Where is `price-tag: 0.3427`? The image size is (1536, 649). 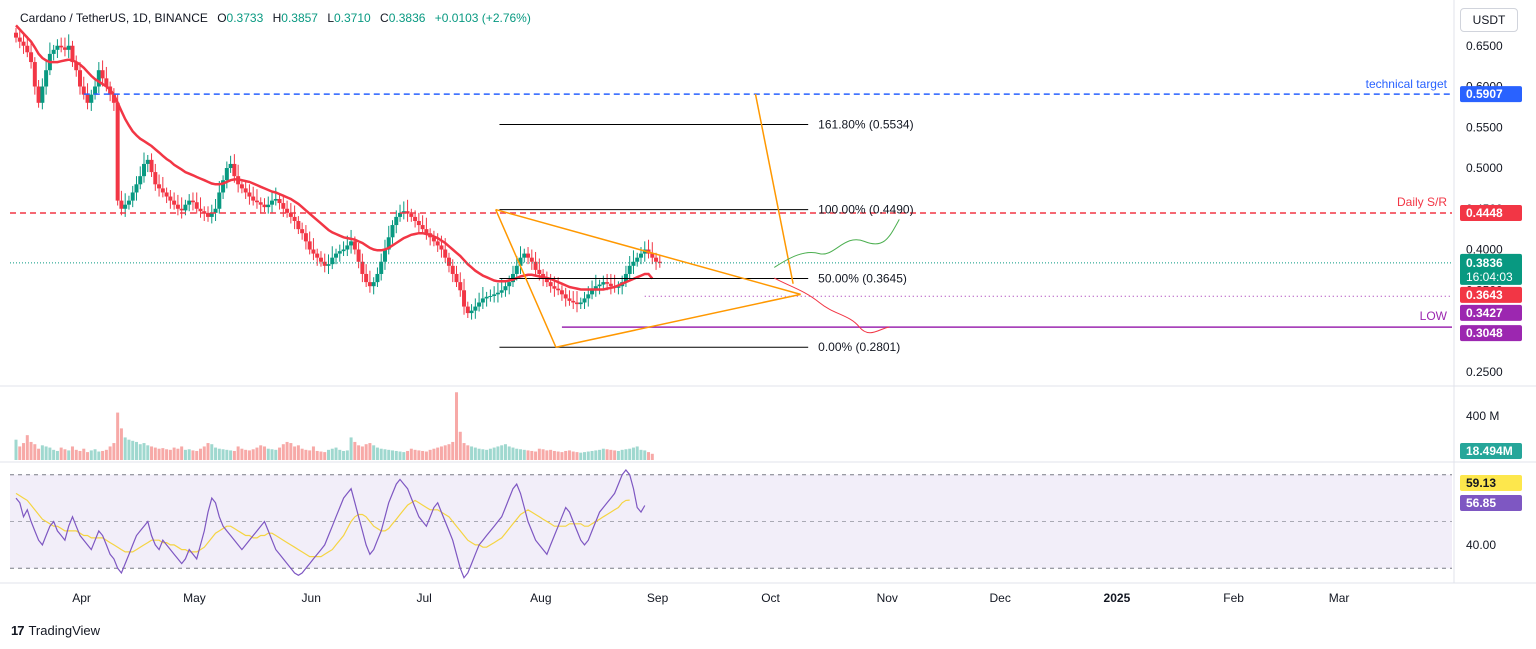 price-tag: 0.3427 is located at coordinates (1484, 313).